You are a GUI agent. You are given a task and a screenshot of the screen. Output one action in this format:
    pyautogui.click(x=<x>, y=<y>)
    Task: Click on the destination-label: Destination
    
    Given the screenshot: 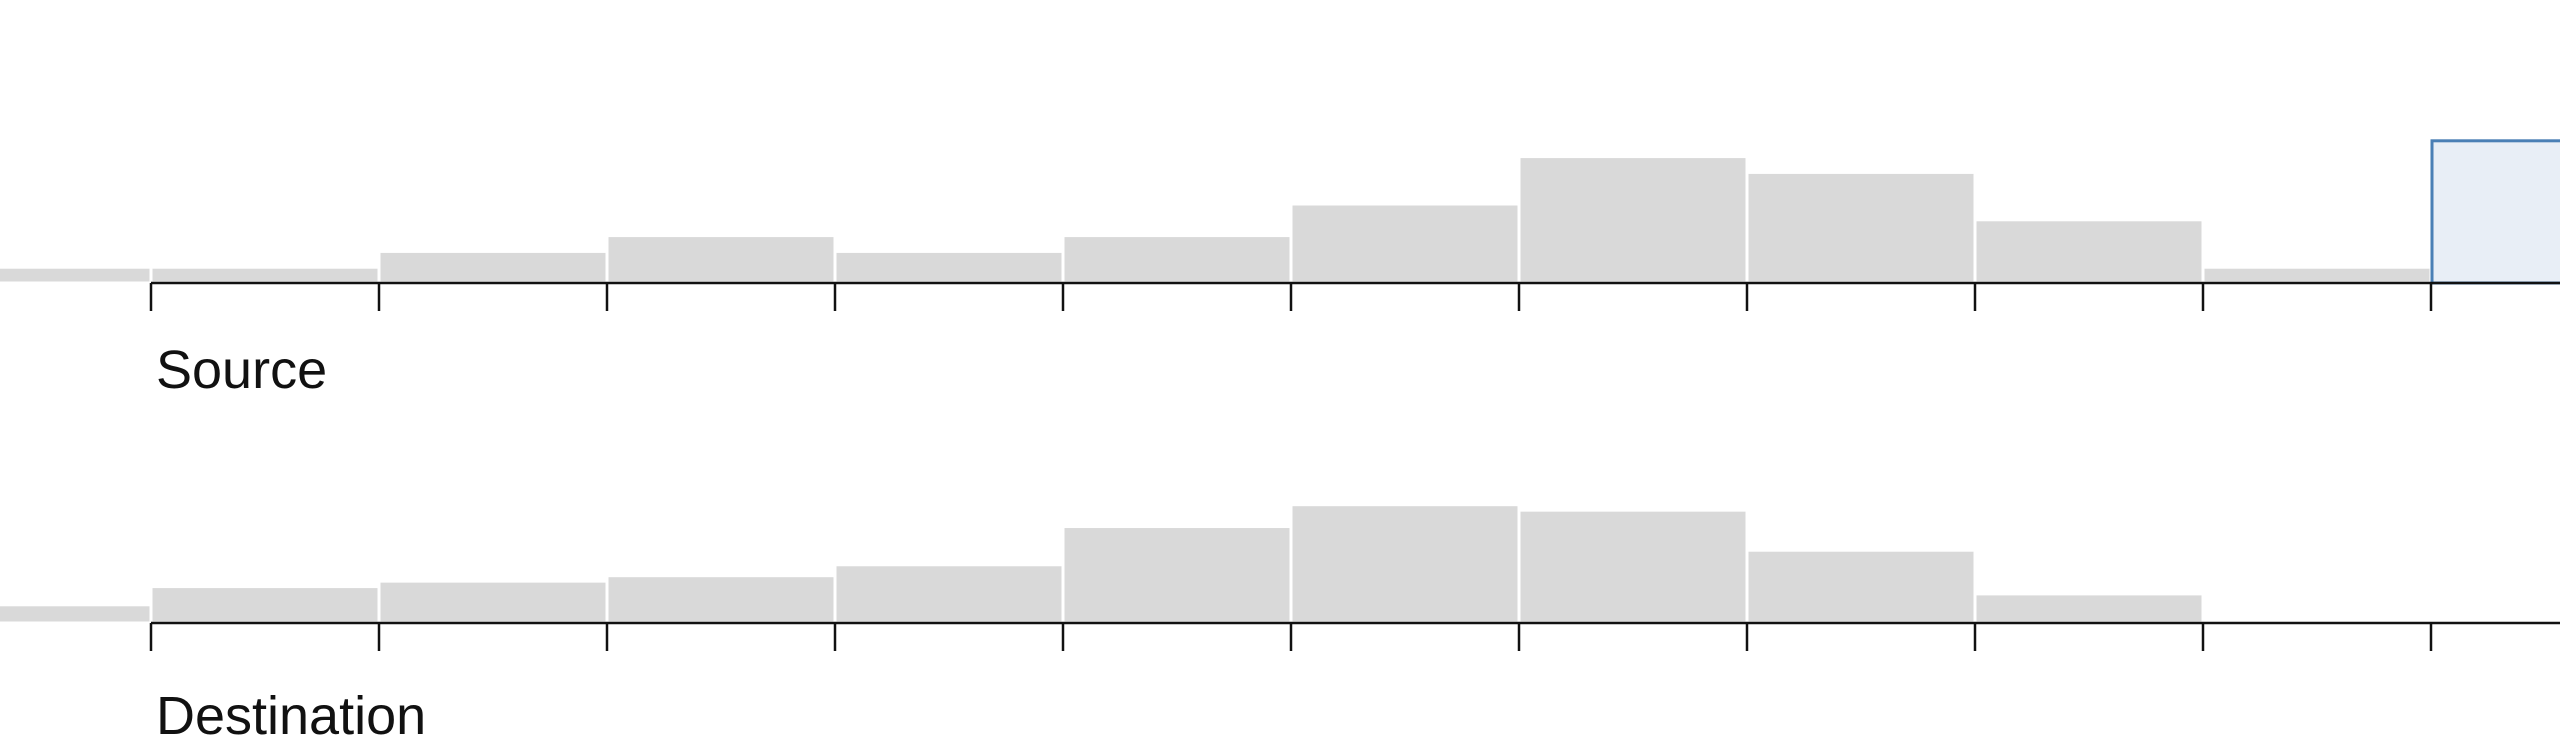 What is the action you would take?
    pyautogui.click(x=291, y=714)
    